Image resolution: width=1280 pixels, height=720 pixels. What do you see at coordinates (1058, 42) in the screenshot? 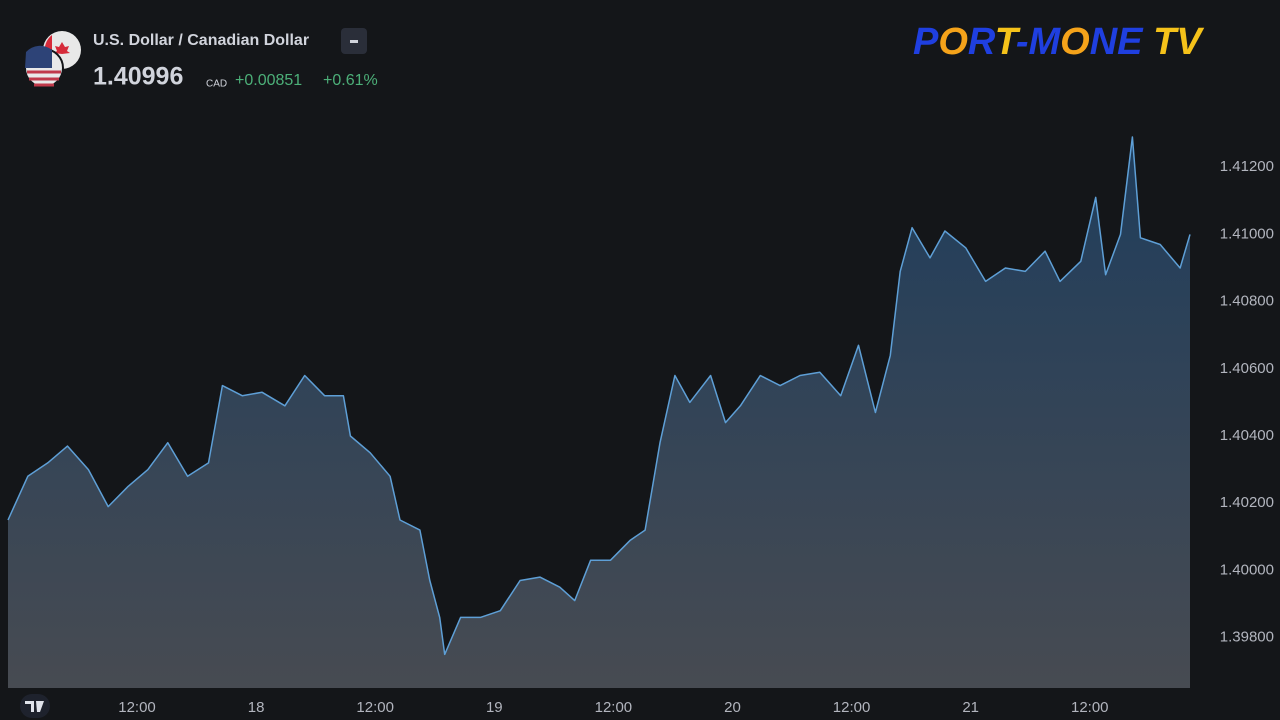
I see `logo: PORT-MONE TV` at bounding box center [1058, 42].